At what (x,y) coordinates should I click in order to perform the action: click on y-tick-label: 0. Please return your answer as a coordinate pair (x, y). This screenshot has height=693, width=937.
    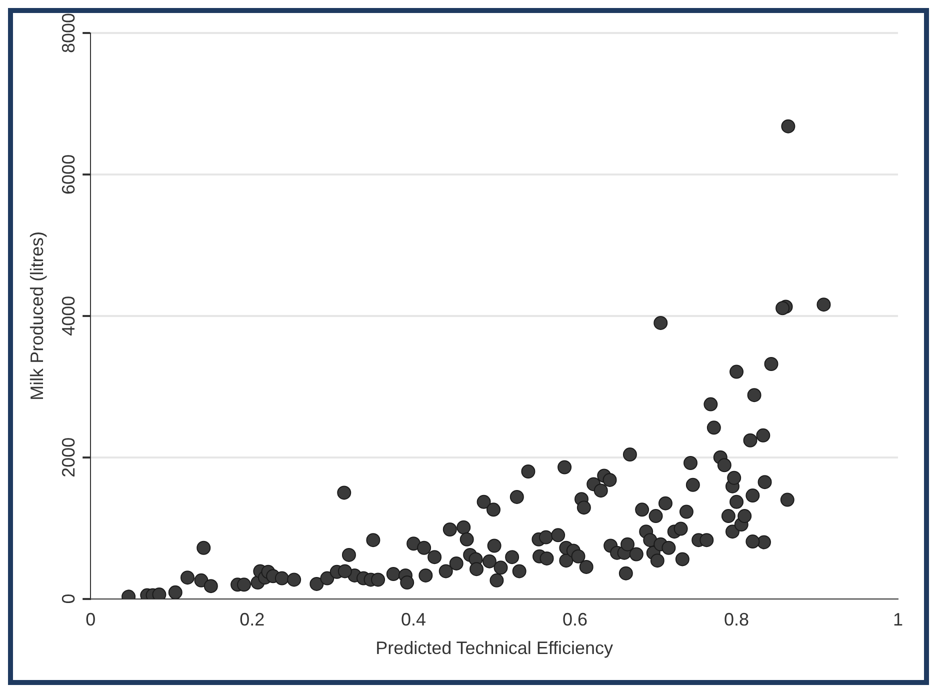
    Looking at the image, I should click on (68, 599).